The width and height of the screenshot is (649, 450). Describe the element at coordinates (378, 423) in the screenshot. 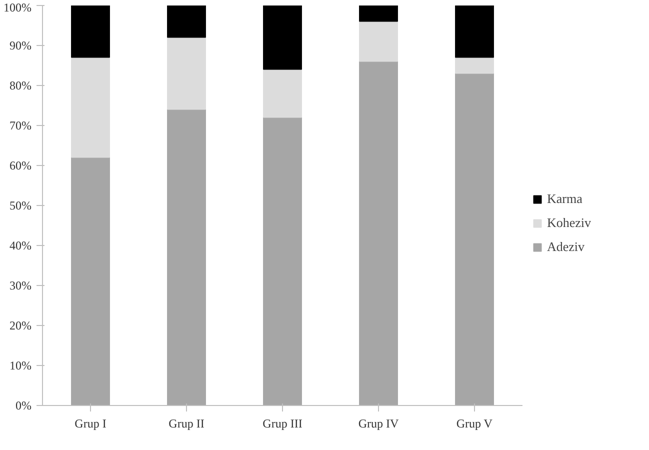

I see `x-tick-label: Grup IV` at that location.